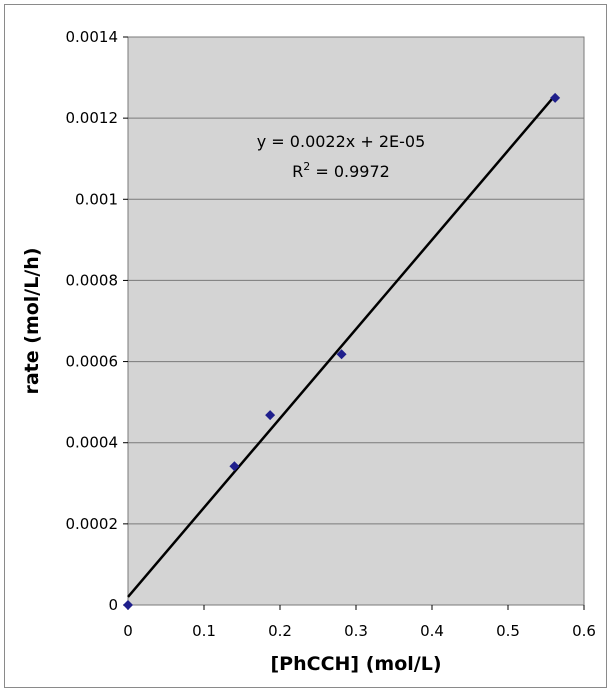 The image size is (613, 694). I want to click on y-tick-label: 0.0014, so click(92, 37).